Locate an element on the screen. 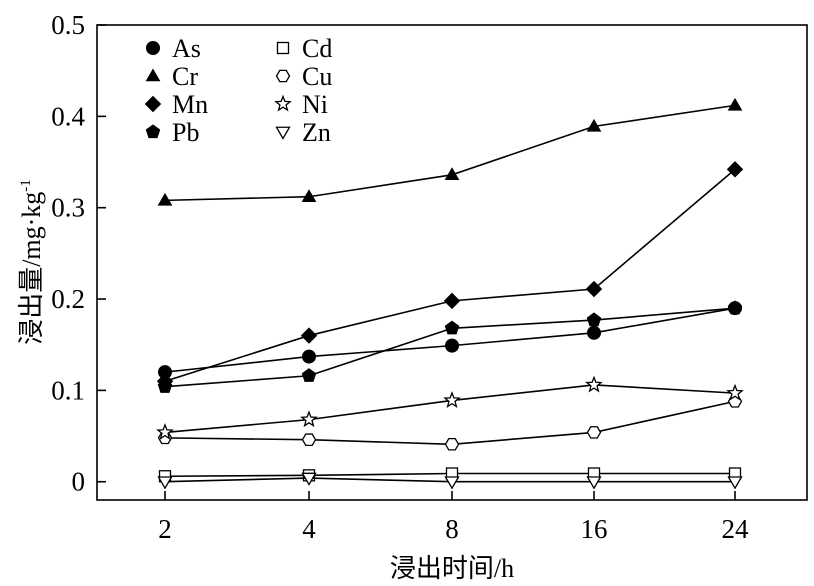 The height and width of the screenshot is (586, 814). x-tick-label: 24 is located at coordinates (736, 529).